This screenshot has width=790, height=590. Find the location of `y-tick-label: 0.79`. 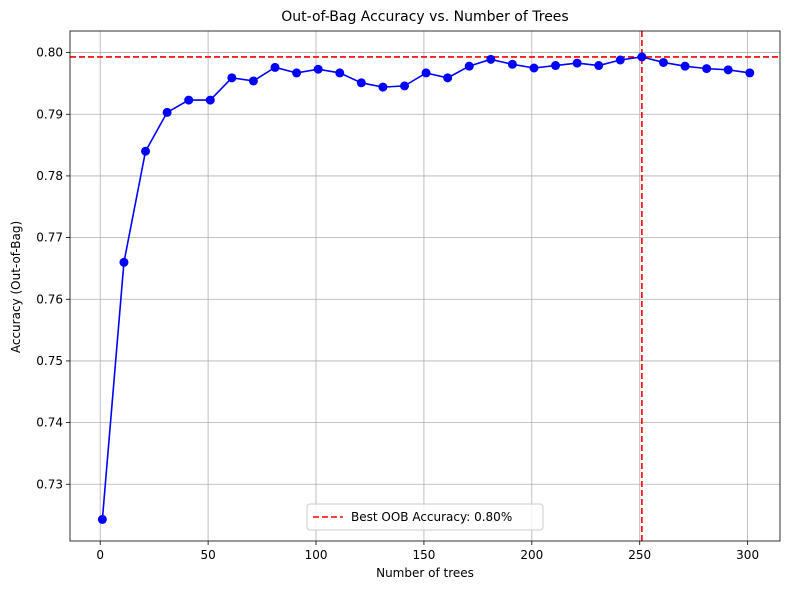

y-tick-label: 0.79 is located at coordinates (49, 114).